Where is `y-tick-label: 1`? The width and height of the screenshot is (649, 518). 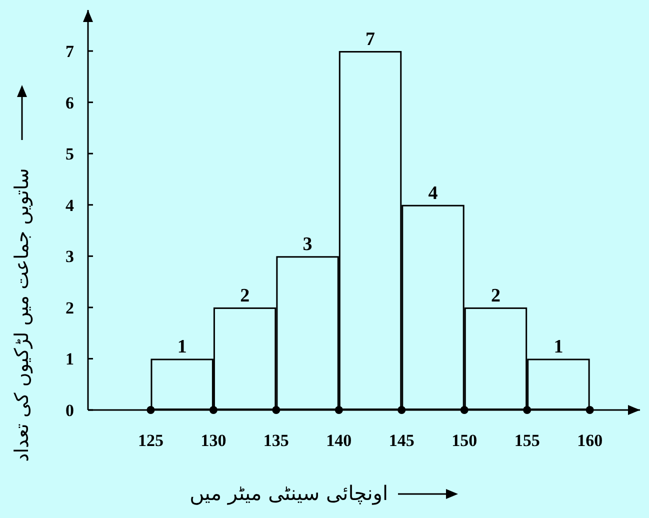
y-tick-label: 1 is located at coordinates (70, 359).